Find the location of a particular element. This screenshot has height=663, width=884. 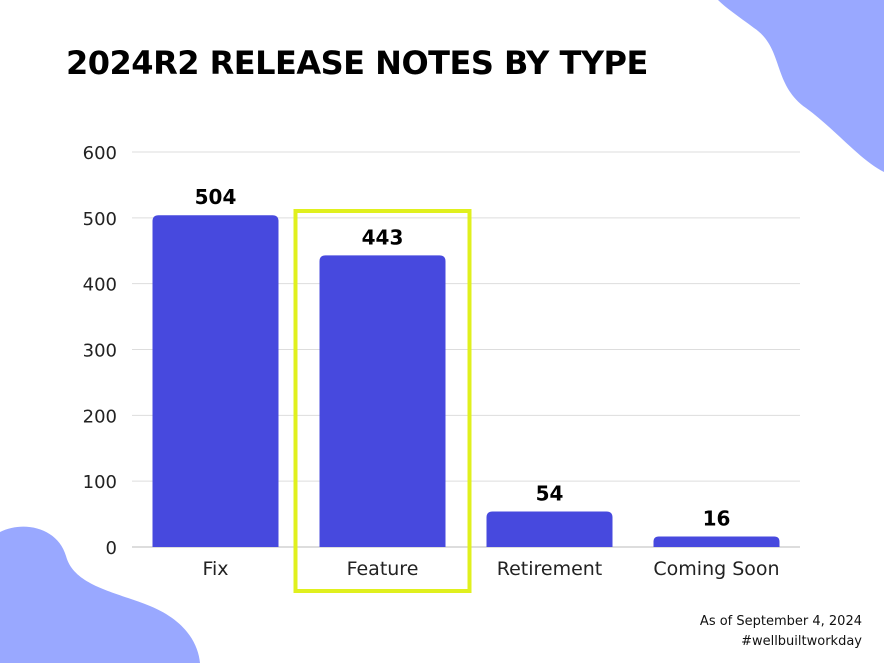

y-tick-label: 300 is located at coordinates (100, 351).